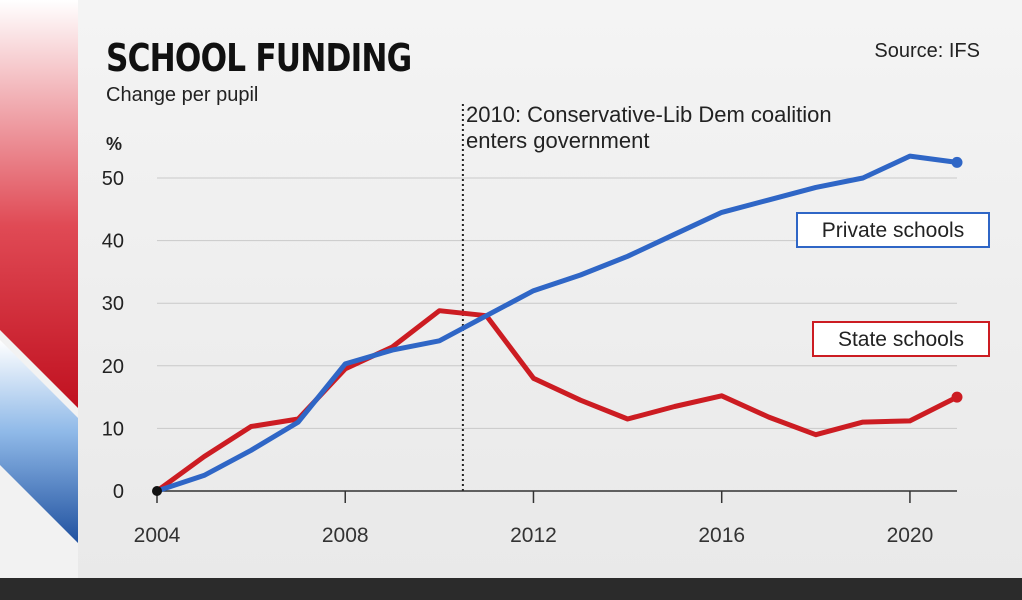 This screenshot has height=600, width=1022. I want to click on legend-label-state: State schools, so click(901, 339).